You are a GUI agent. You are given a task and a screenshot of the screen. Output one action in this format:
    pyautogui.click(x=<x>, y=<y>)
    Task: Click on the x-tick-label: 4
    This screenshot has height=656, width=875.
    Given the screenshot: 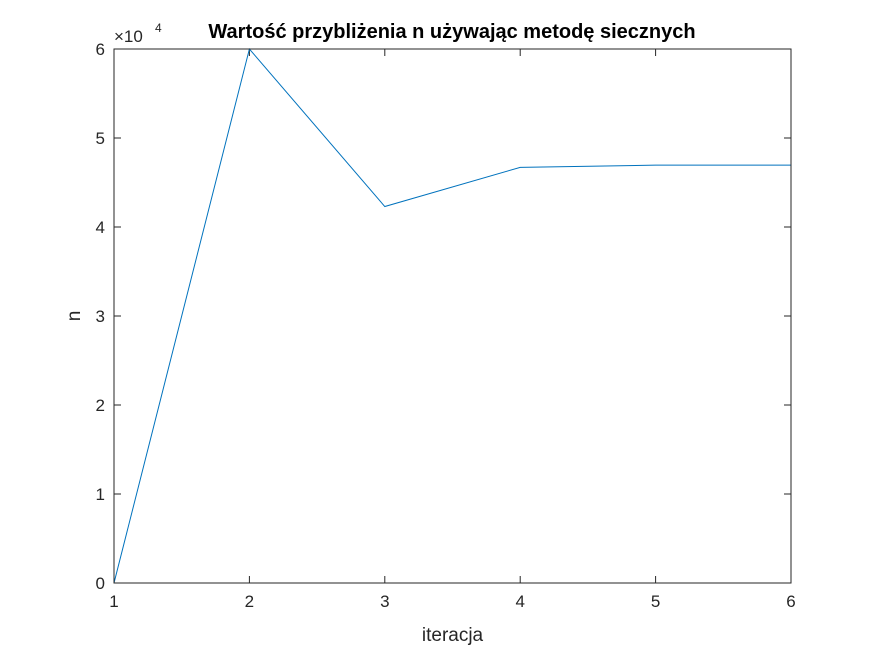 What is the action you would take?
    pyautogui.click(x=519, y=601)
    